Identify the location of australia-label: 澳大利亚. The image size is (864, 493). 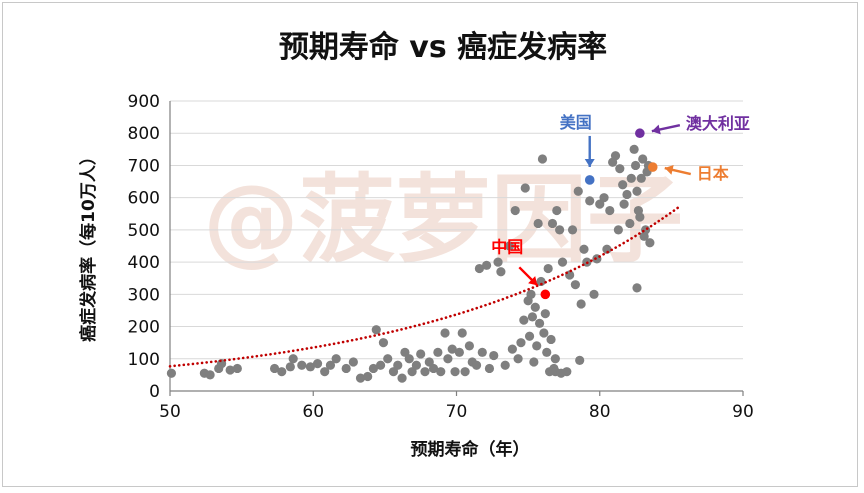
(718, 123).